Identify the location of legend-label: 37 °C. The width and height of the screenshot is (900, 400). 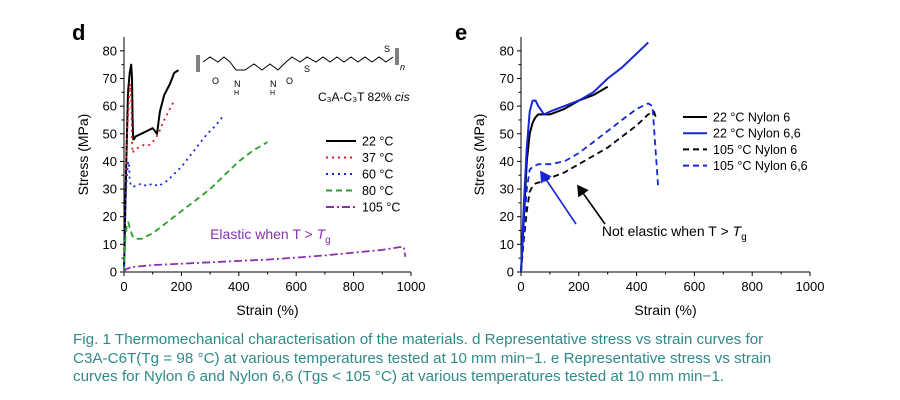
(377, 158).